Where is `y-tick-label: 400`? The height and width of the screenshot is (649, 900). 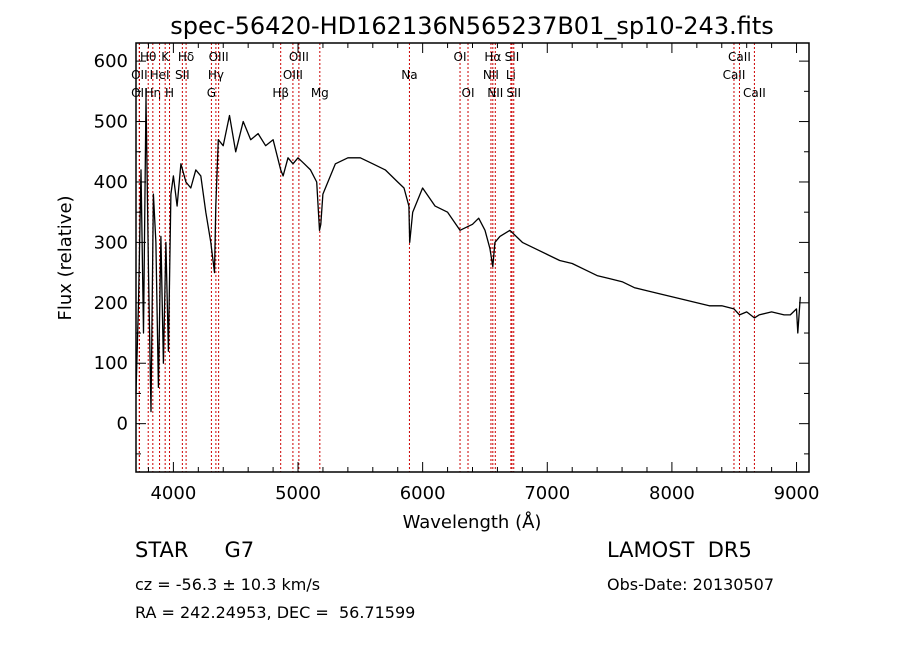 y-tick-label: 400 is located at coordinates (111, 182).